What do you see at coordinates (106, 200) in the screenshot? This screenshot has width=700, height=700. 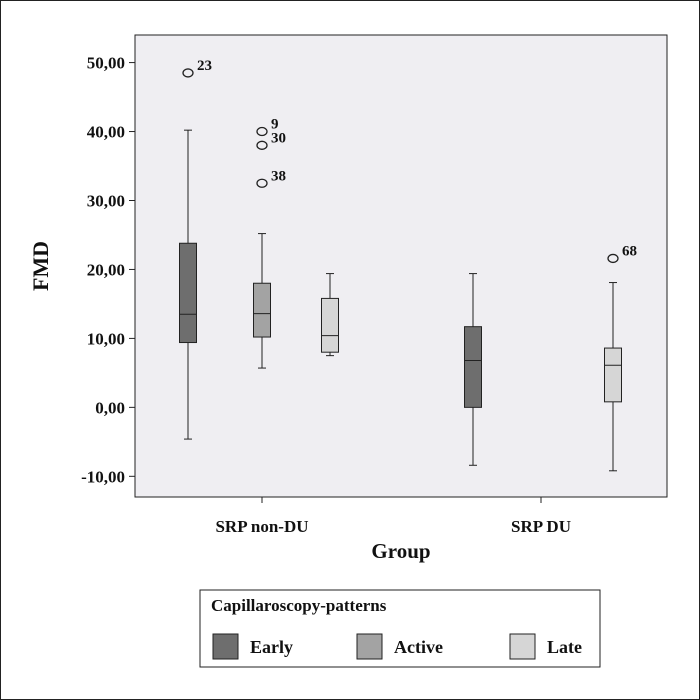 I see `y-tick-label: 30,00` at bounding box center [106, 200].